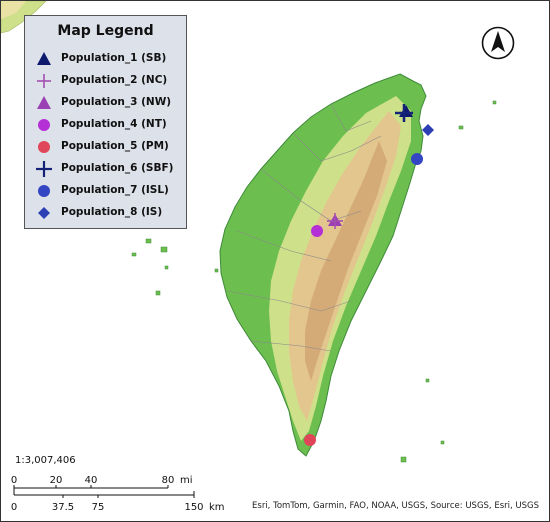  I want to click on legend-label: Population_2 (NC), so click(114, 80).